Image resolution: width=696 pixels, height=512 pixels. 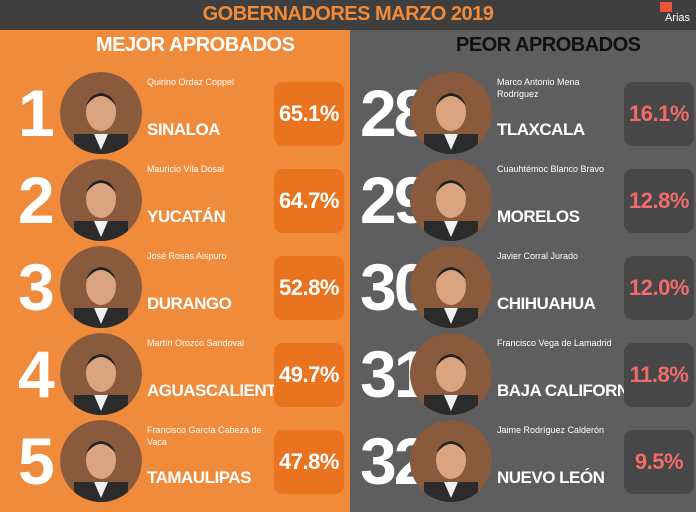 What do you see at coordinates (659, 375) in the screenshot?
I see `approval: 11.8%` at bounding box center [659, 375].